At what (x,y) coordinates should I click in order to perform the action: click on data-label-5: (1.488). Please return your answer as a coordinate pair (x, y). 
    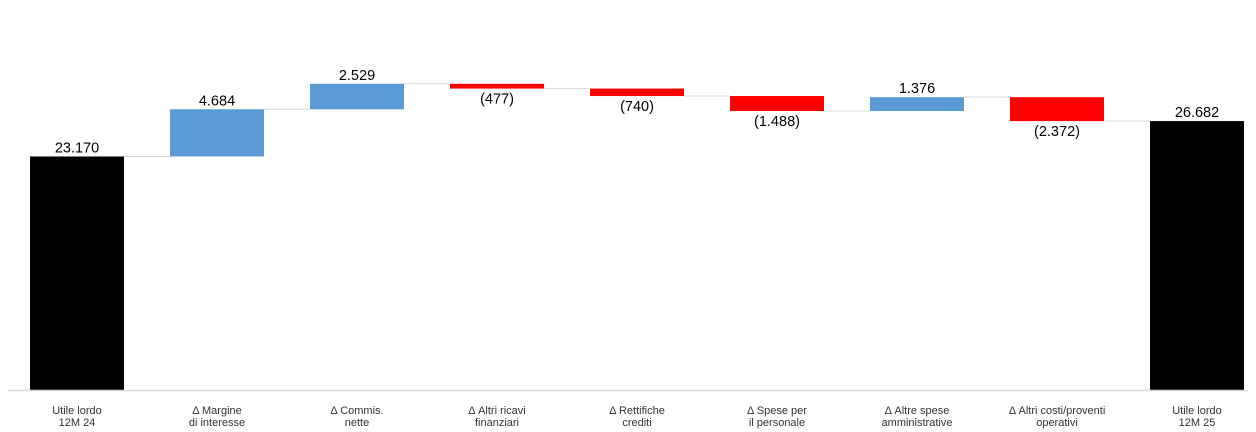
    Looking at the image, I should click on (777, 122).